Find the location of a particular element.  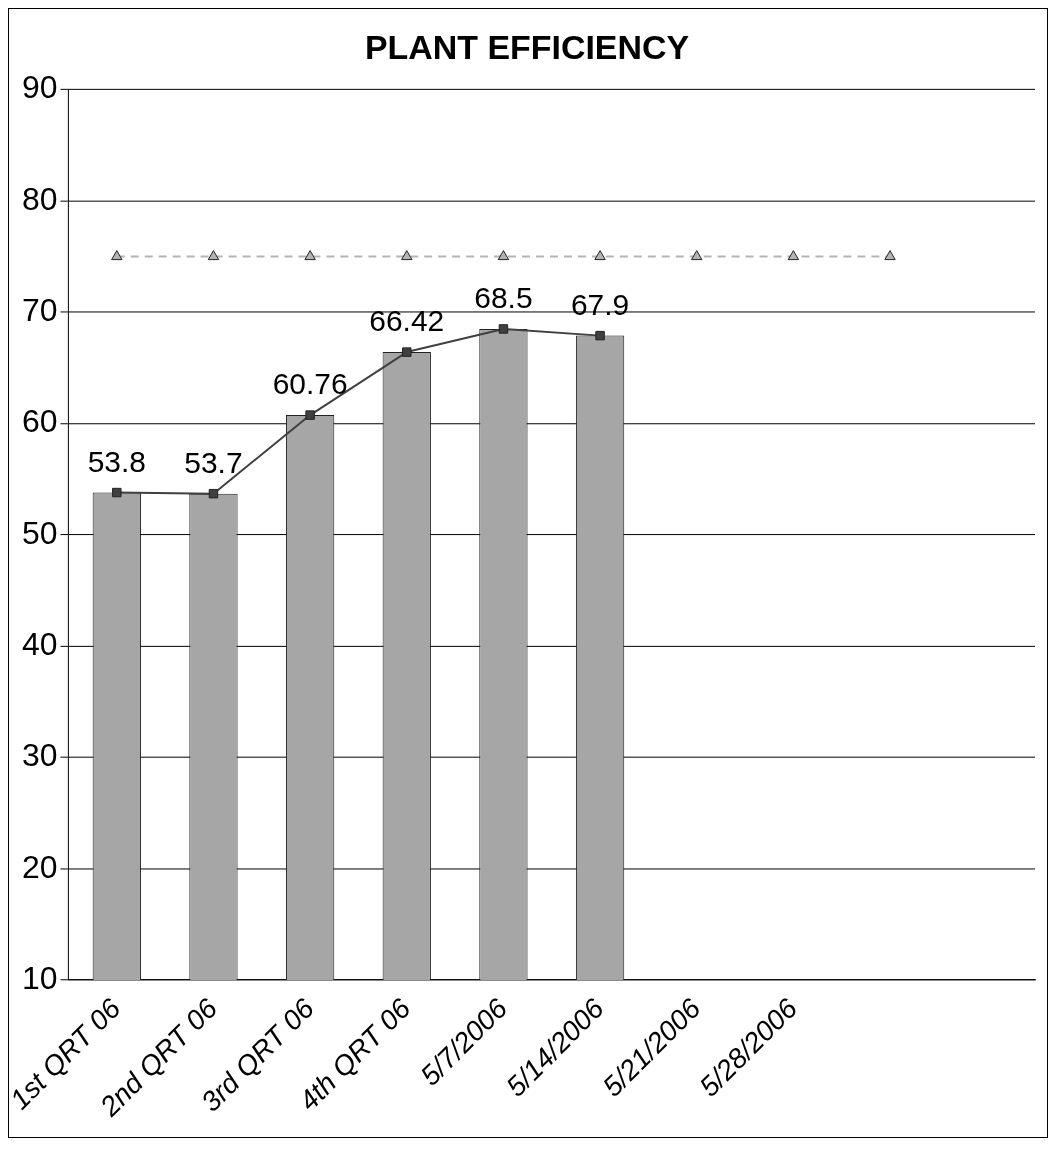

data-label: 67.9 is located at coordinates (600, 304).